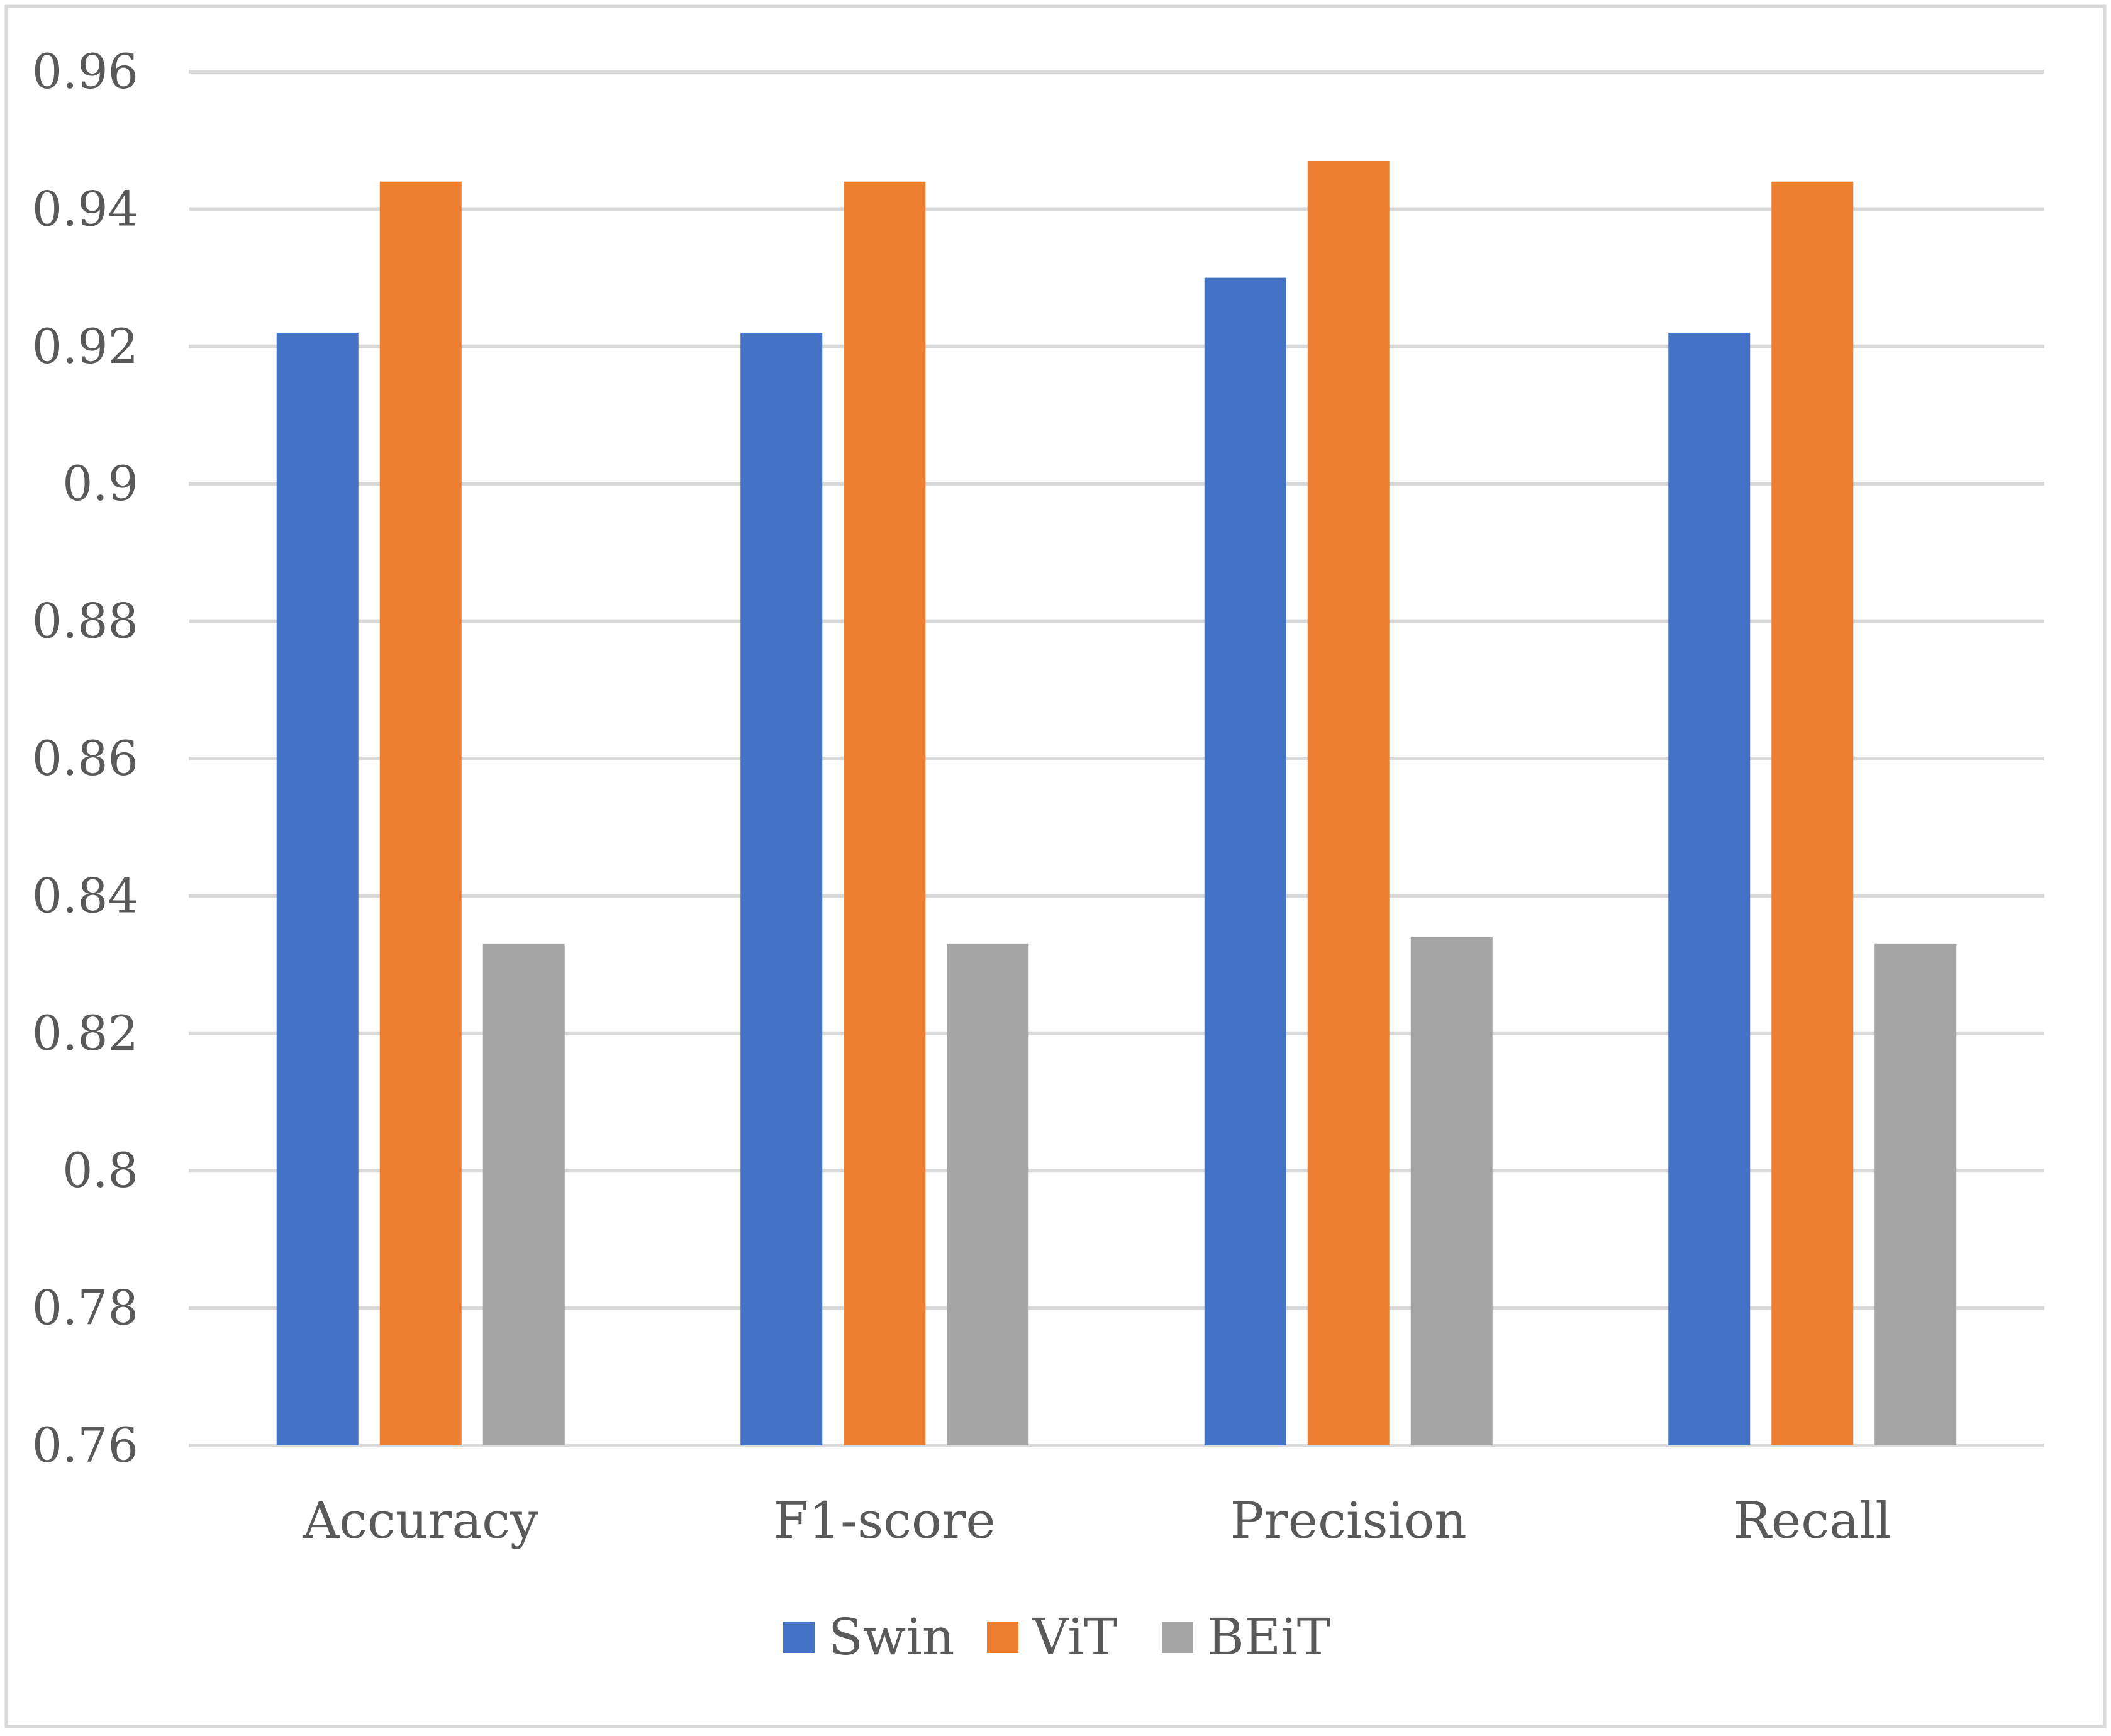  Describe the element at coordinates (782, 889) in the screenshot. I see `bar-swin-f1-score` at that location.